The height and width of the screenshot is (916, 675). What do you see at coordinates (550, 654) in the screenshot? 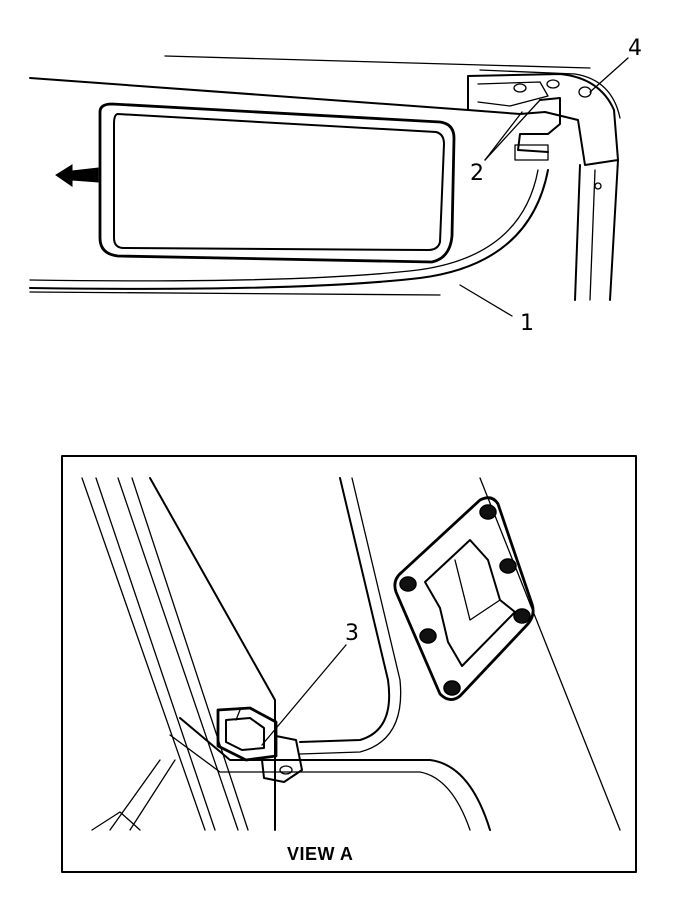
I see `right-pillar-line` at bounding box center [550, 654].